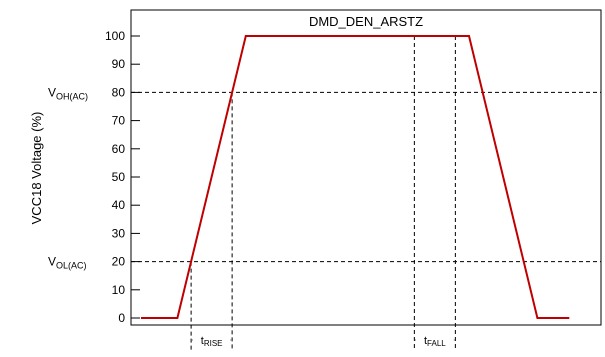  What do you see at coordinates (67, 263) in the screenshot?
I see `reference-label: VOL(AC)` at bounding box center [67, 263].